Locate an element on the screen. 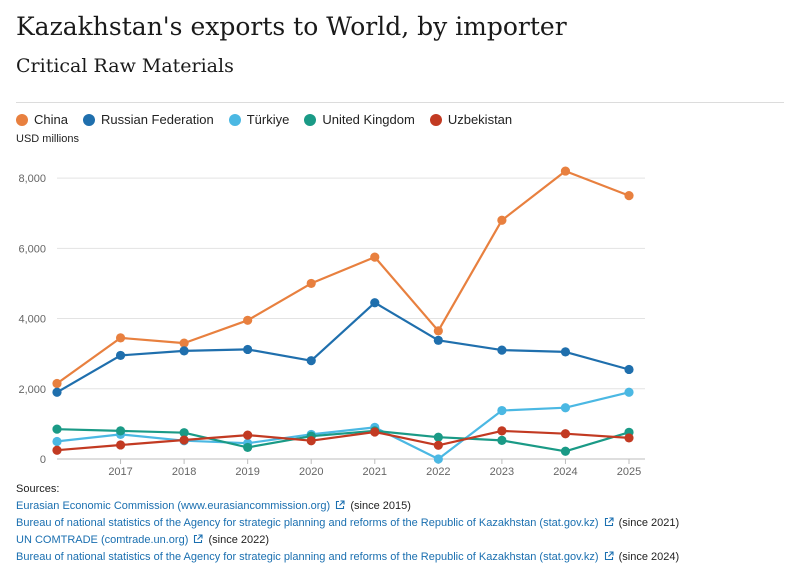 Image resolution: width=800 pixels, height=582 pixels. y-tick-label: 4,000 is located at coordinates (32, 320).